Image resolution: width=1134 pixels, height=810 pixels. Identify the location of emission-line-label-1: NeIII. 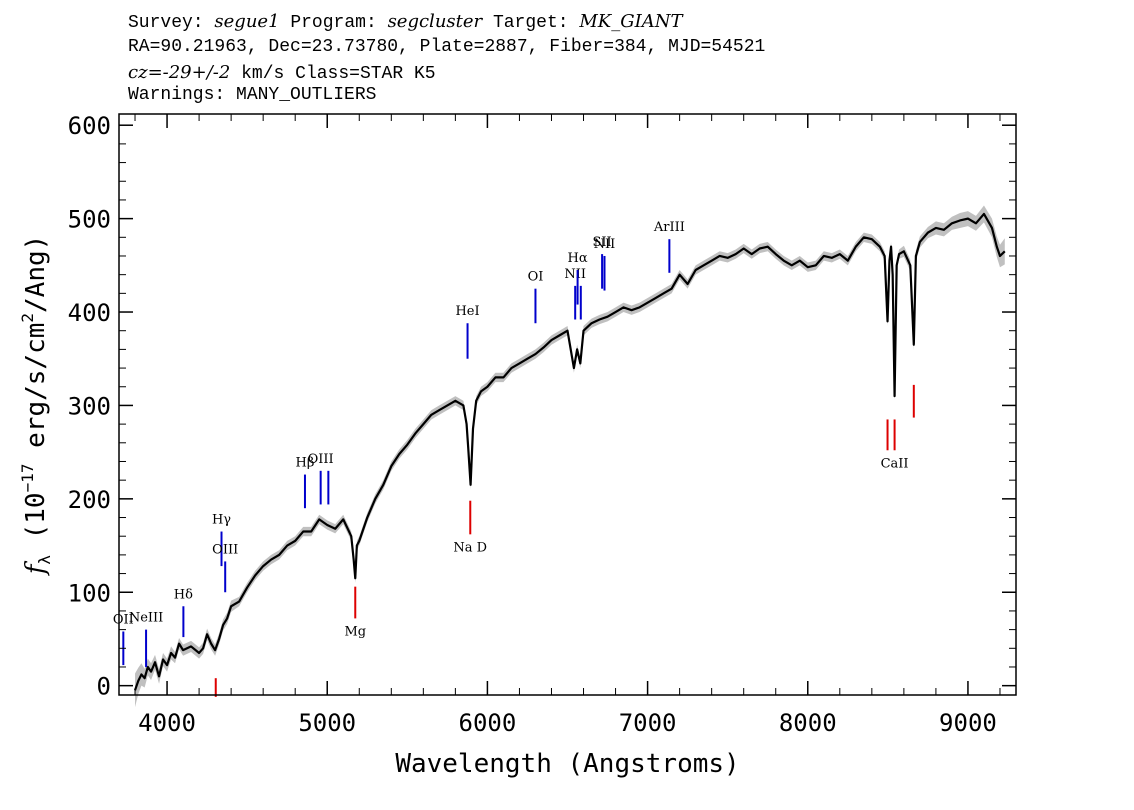
(146, 618).